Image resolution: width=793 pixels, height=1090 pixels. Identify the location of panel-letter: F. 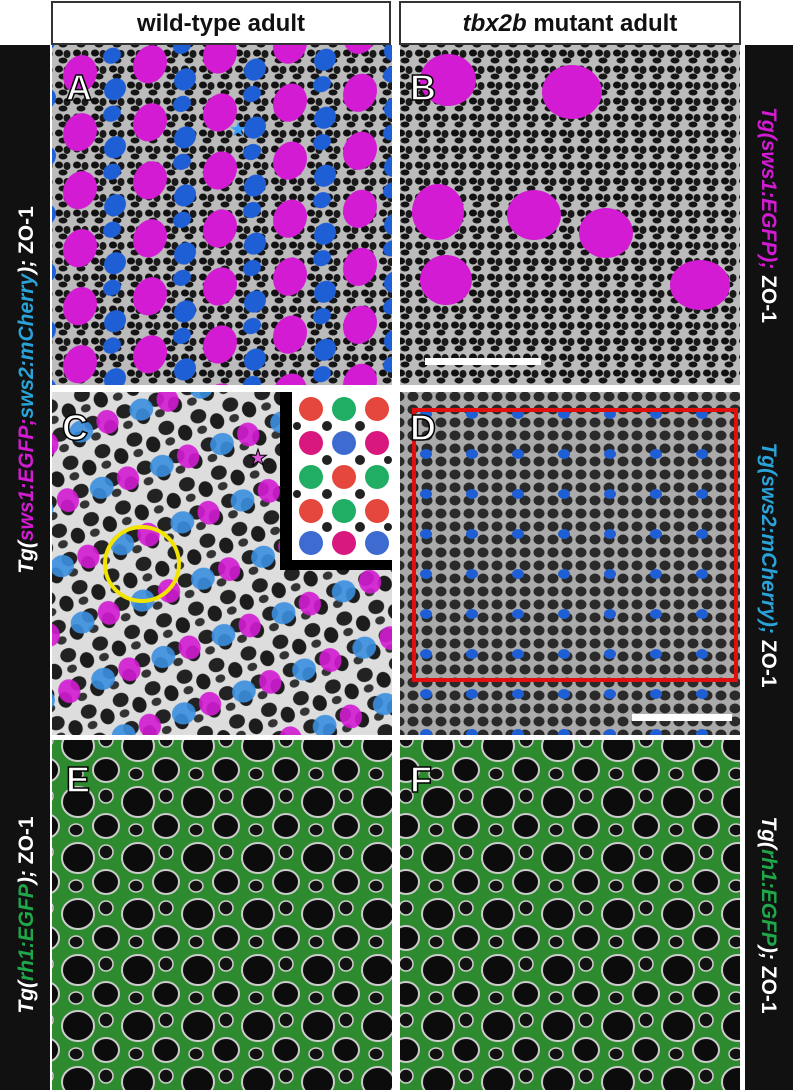
(421, 779).